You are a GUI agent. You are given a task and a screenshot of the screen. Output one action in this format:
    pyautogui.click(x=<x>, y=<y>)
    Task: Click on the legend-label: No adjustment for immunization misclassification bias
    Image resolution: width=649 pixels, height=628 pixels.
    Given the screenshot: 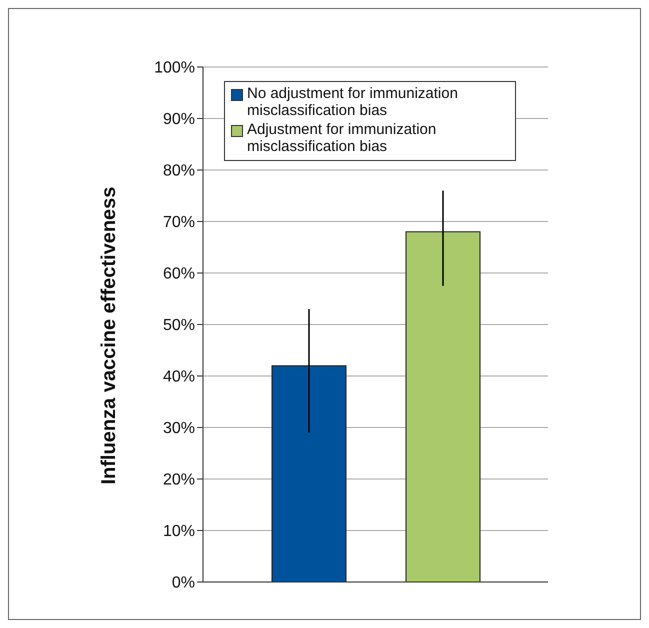 What is the action you would take?
    pyautogui.click(x=353, y=102)
    